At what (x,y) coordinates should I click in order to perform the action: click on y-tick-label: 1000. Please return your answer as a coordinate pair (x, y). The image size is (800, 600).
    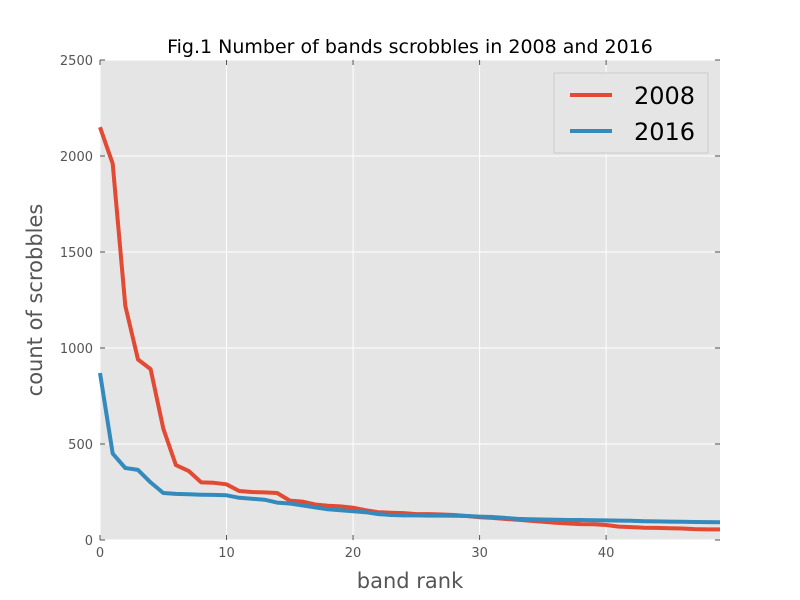
    Looking at the image, I should click on (76, 349).